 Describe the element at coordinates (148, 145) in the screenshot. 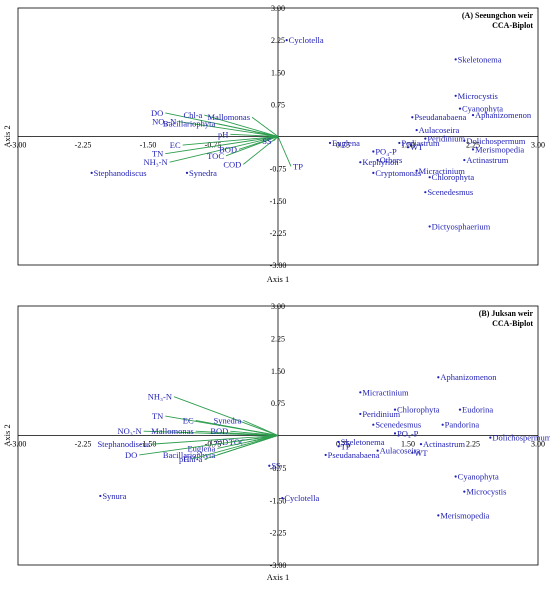

I see `x-tick-label: -1.50` at that location.